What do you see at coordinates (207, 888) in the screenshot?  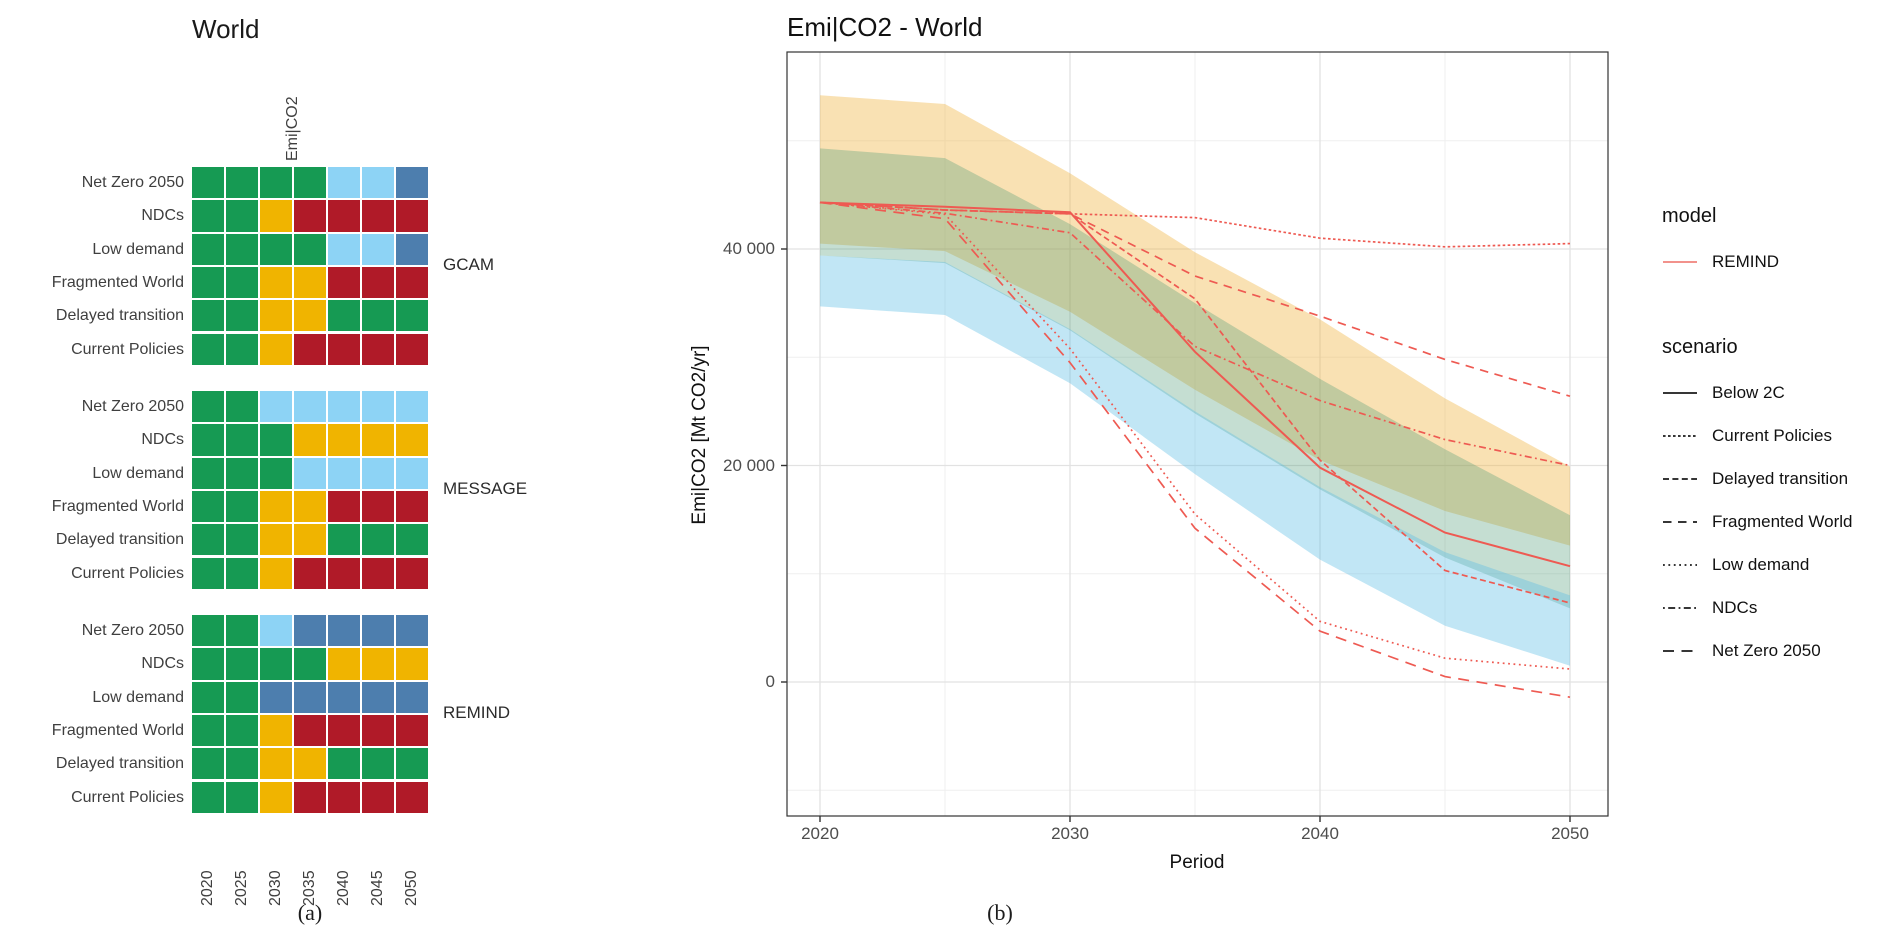 I see `heatmap-year-label: 2020` at bounding box center [207, 888].